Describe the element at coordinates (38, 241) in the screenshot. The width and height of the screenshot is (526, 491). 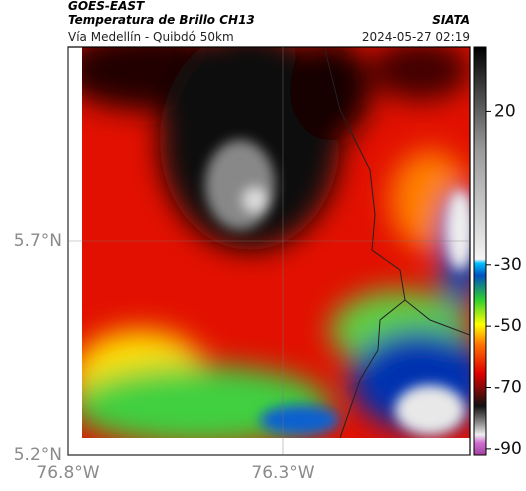
I see `lat-tick-label: 5.7°N` at that location.